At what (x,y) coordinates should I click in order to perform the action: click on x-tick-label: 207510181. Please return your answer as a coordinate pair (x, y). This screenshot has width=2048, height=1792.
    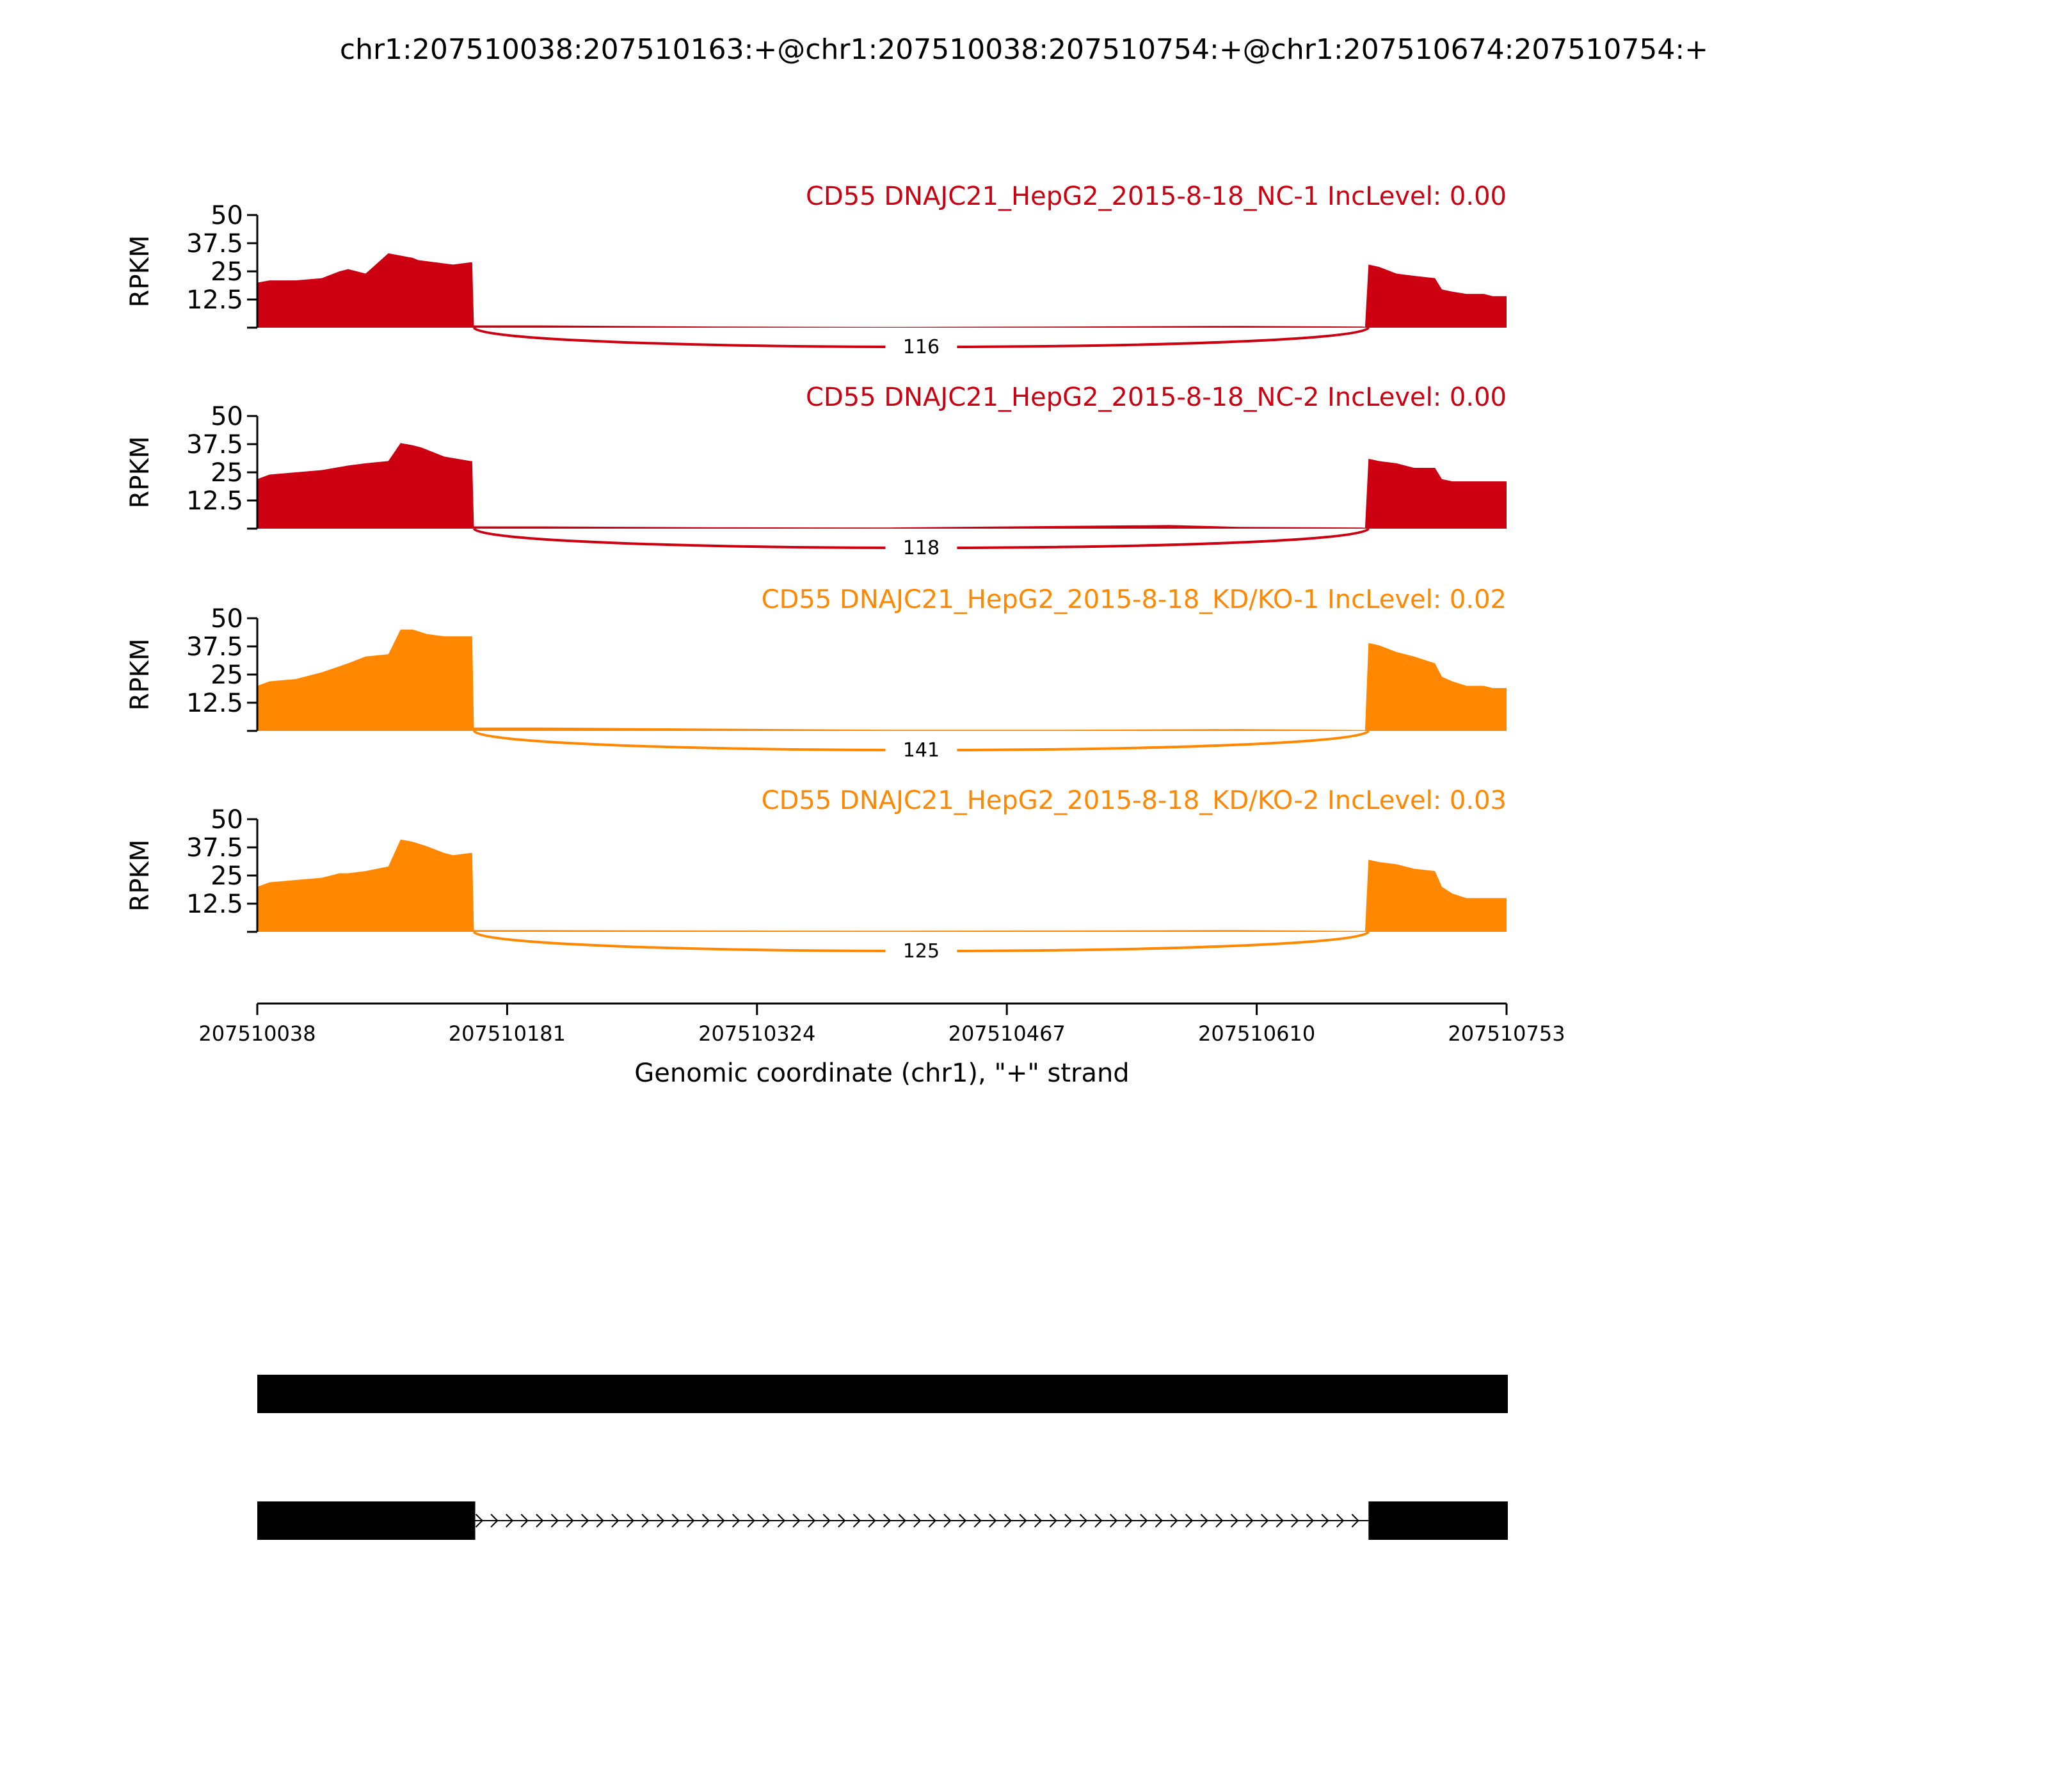
    Looking at the image, I should click on (507, 1033).